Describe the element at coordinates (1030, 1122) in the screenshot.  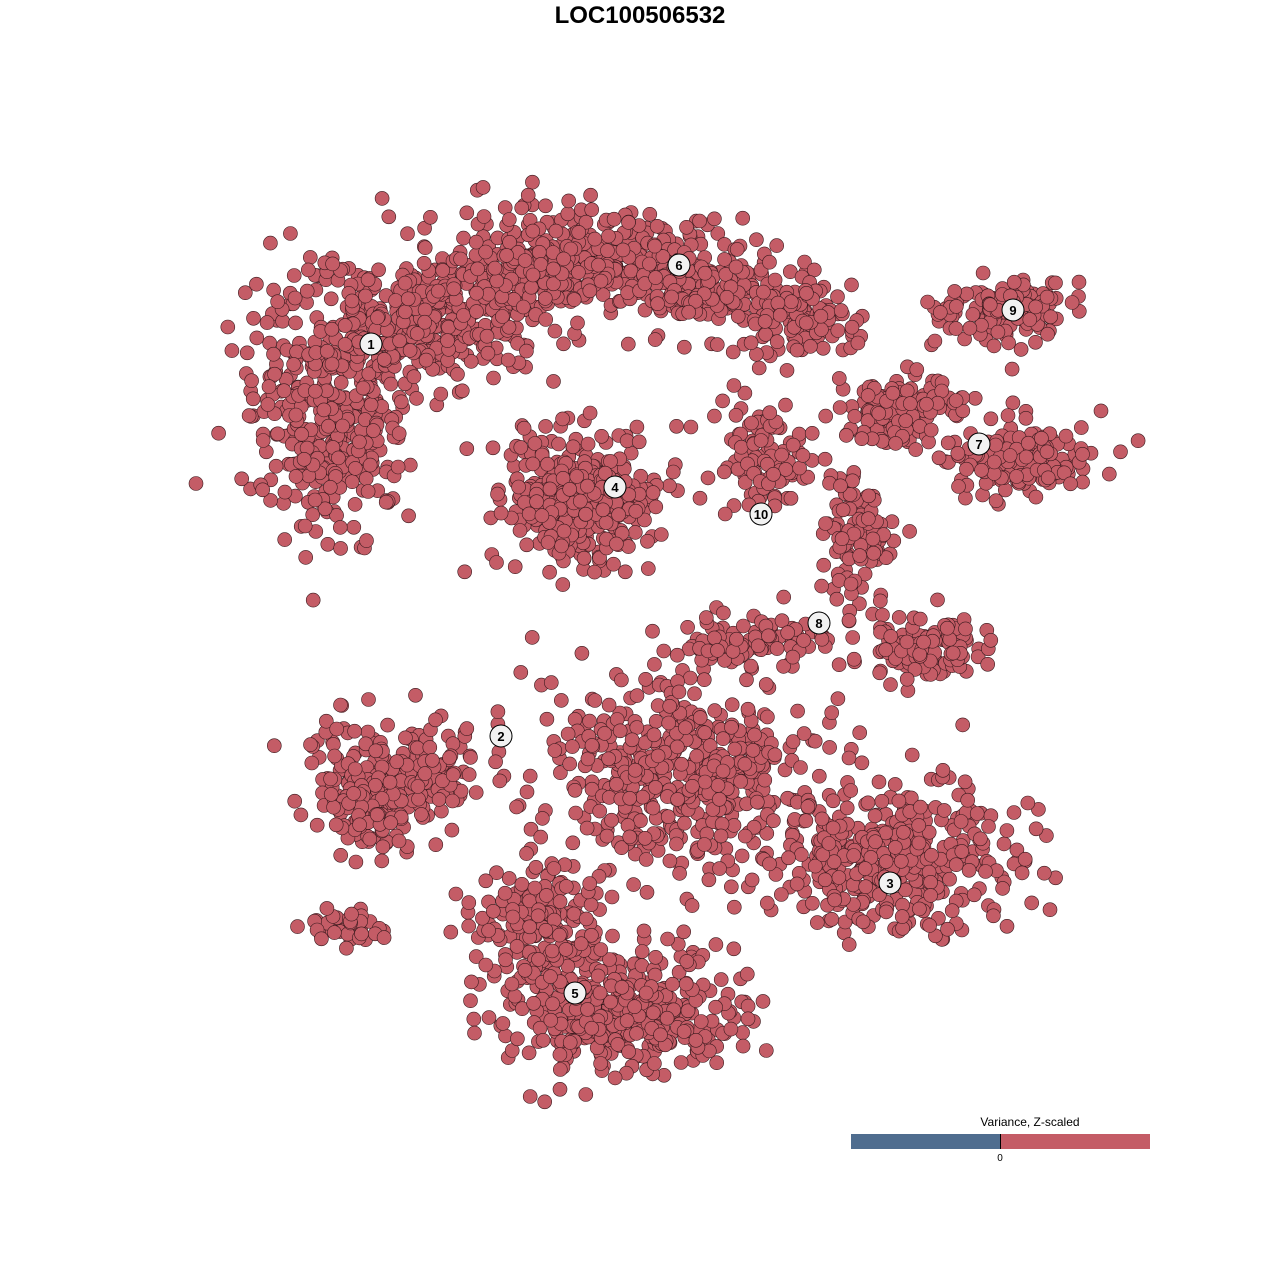
I see `legend-title: Variance, Z-scaled` at that location.